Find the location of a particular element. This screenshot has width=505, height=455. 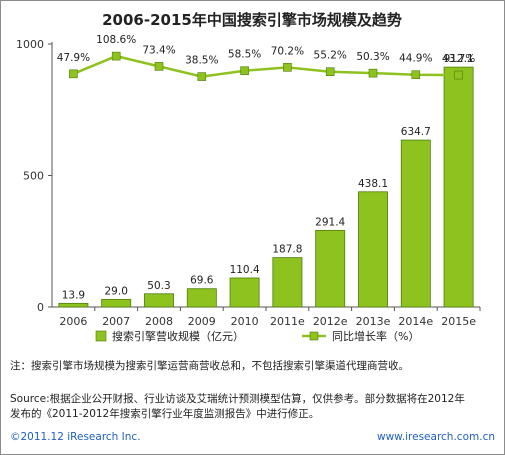

bar-value-label: 29.0 is located at coordinates (116, 291).